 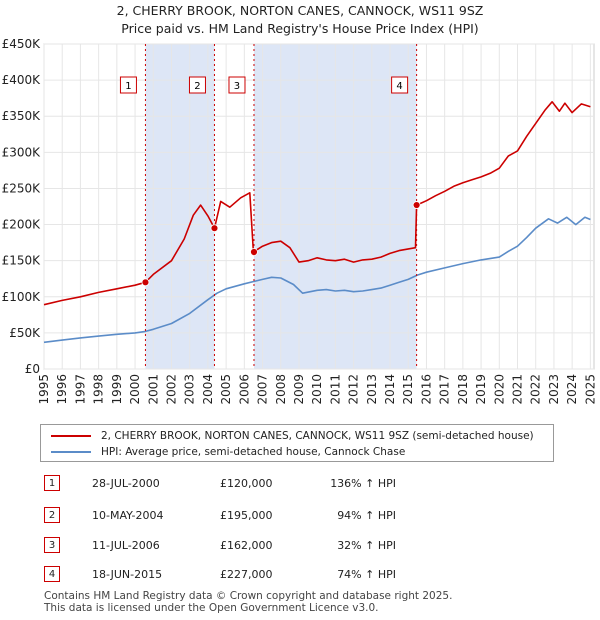 What do you see at coordinates (246, 483) in the screenshot?
I see `sale-price: £120,000` at bounding box center [246, 483].